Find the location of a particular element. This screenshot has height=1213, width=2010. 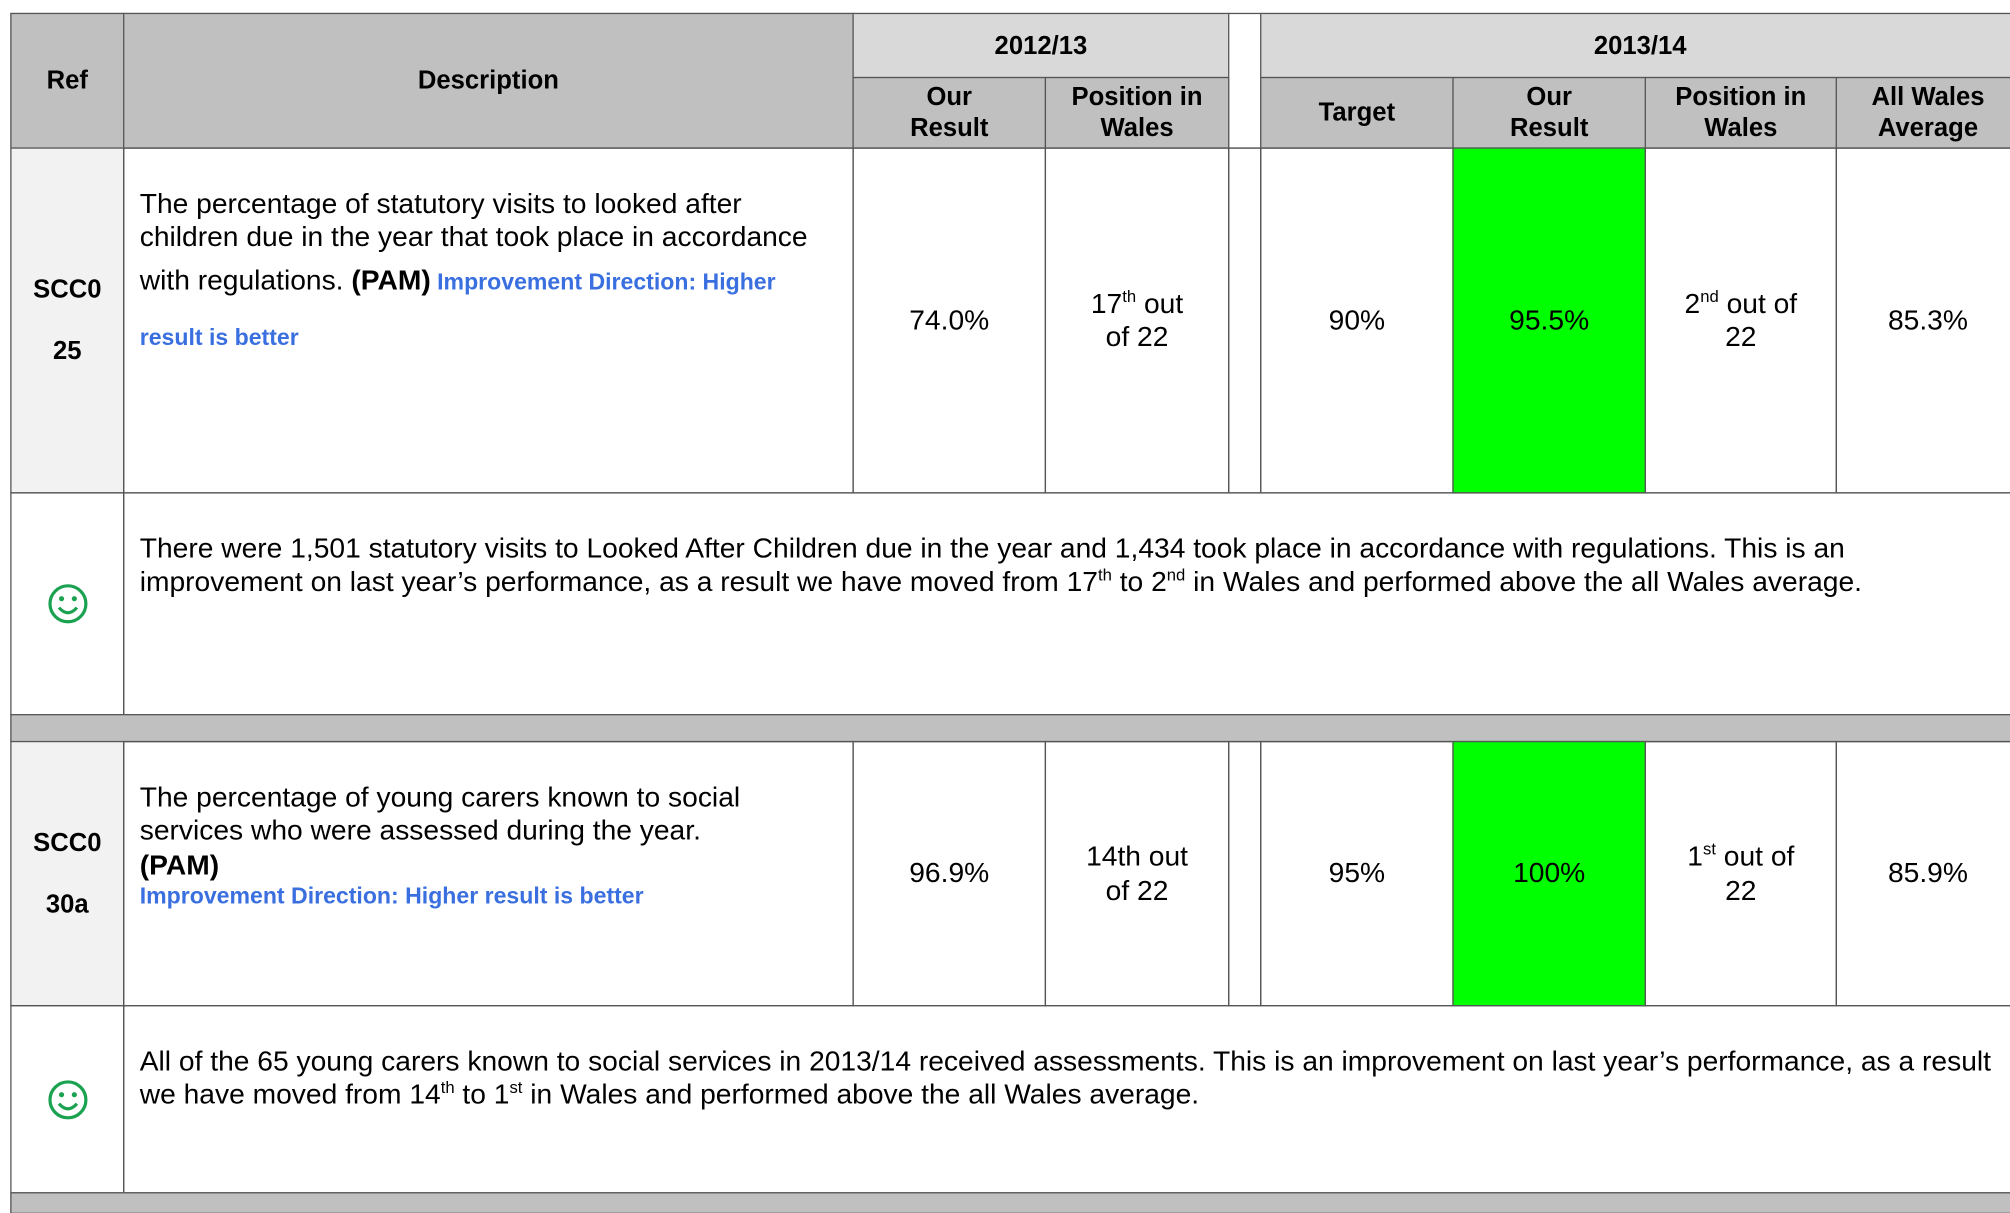

position-cell: 2nd out of 22 is located at coordinates (1740, 320).